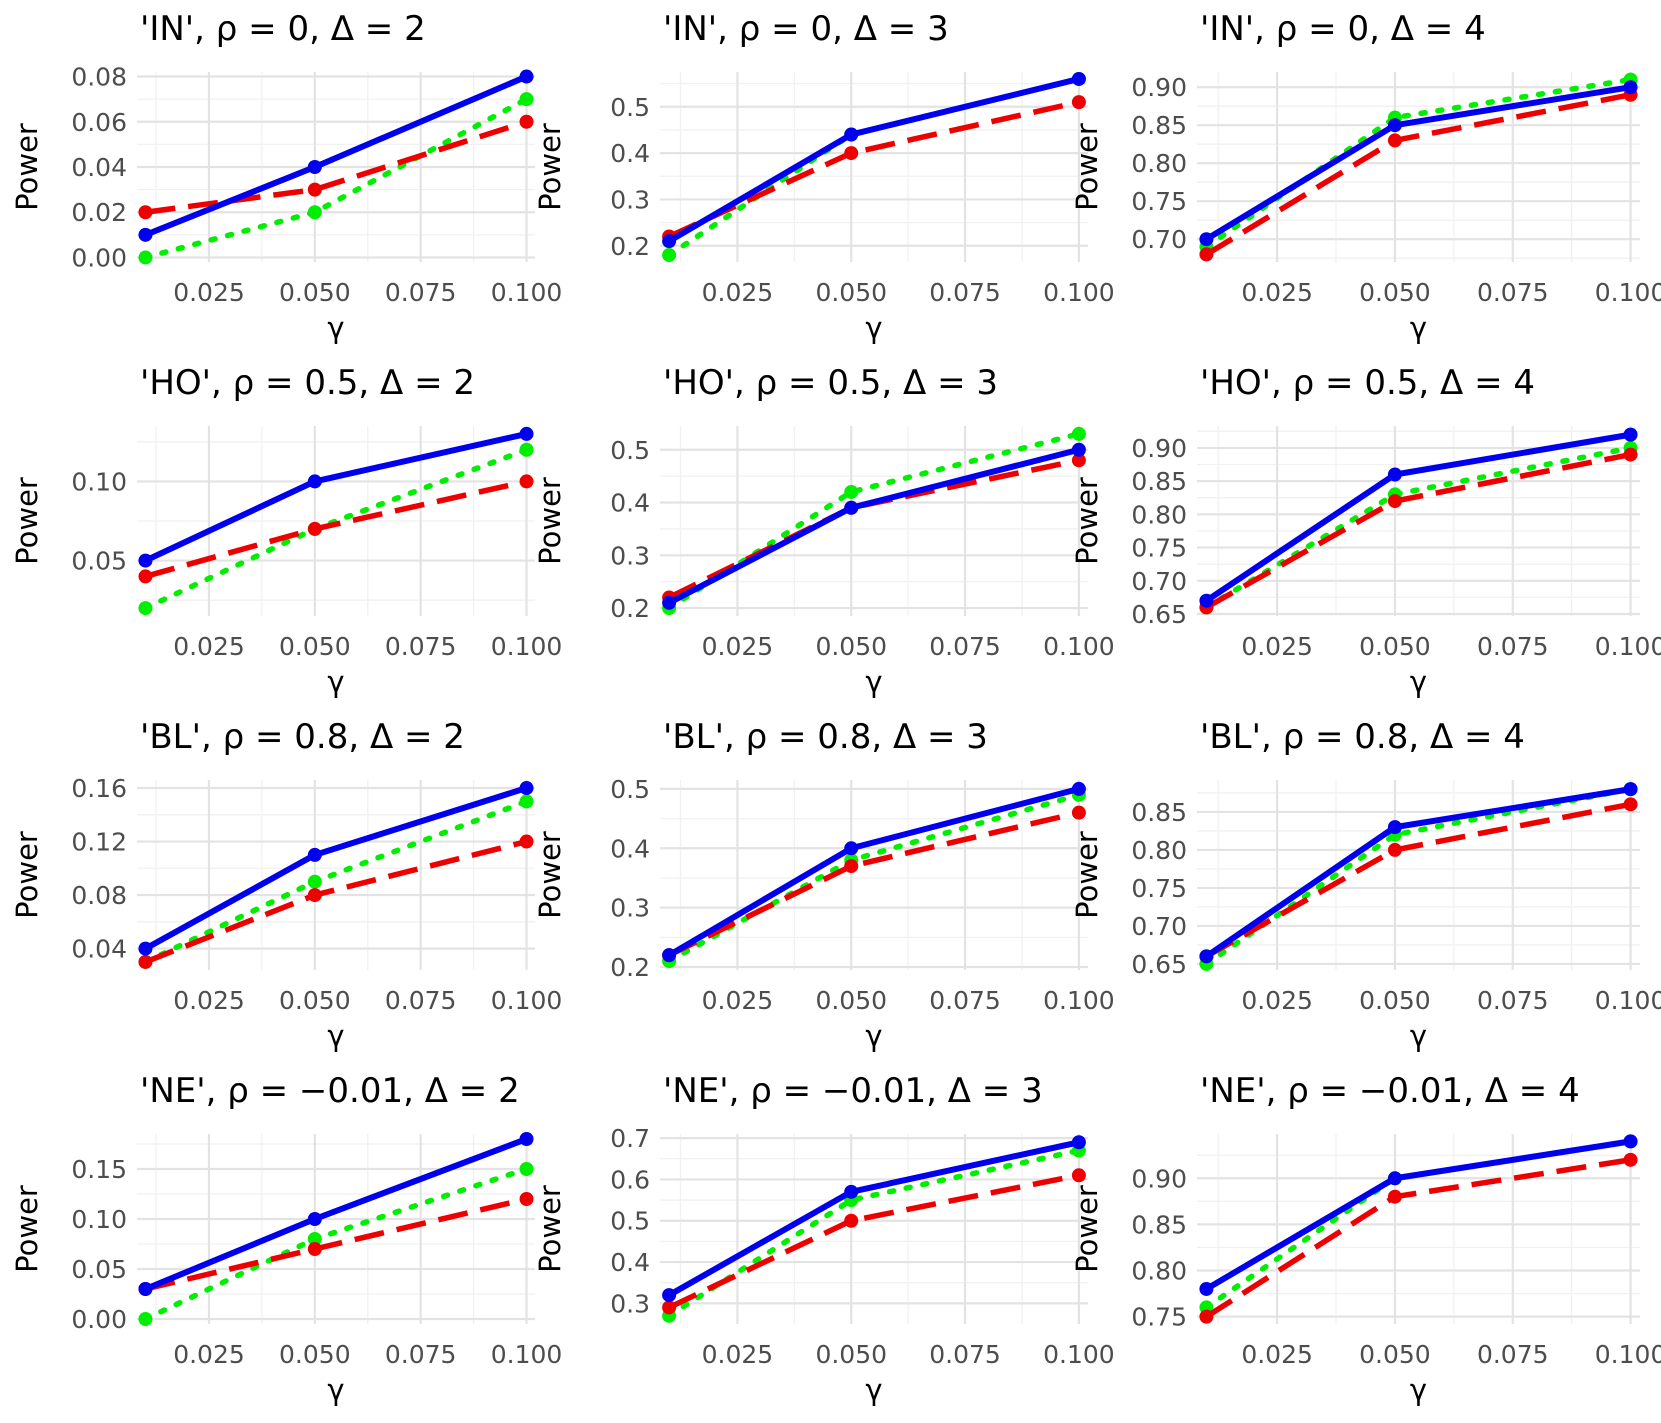 The image size is (1661, 1423). I want to click on y-tick-label: 0.05, so click(99, 561).